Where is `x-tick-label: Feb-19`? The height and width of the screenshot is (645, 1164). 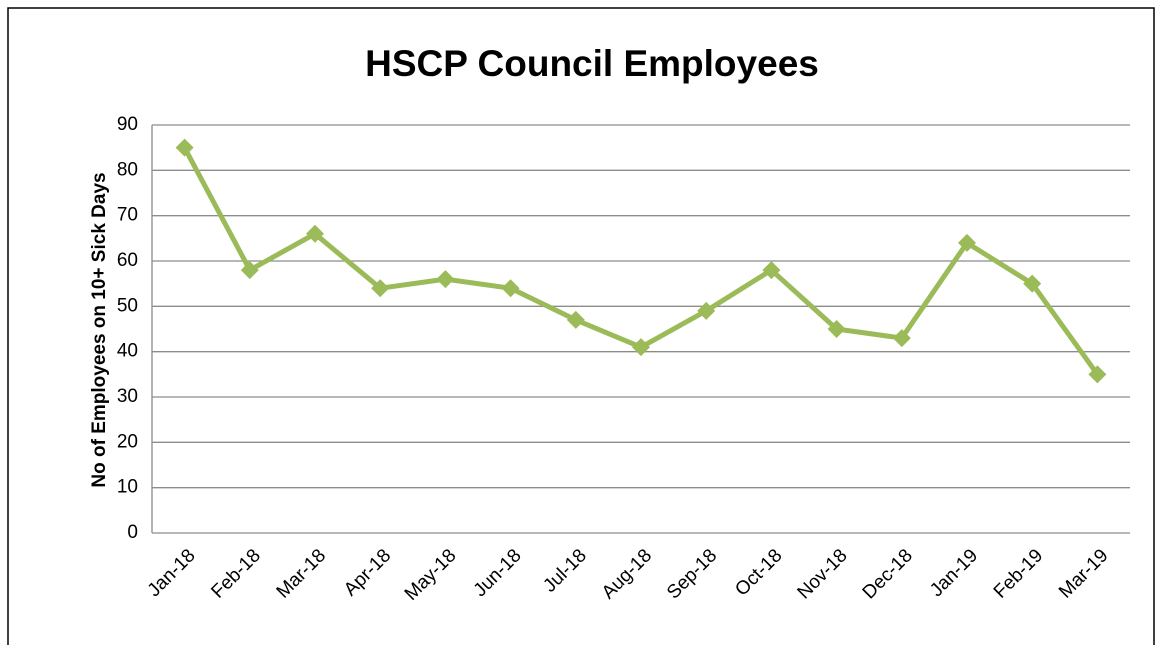
x-tick-label: Feb-19 is located at coordinates (1018, 573).